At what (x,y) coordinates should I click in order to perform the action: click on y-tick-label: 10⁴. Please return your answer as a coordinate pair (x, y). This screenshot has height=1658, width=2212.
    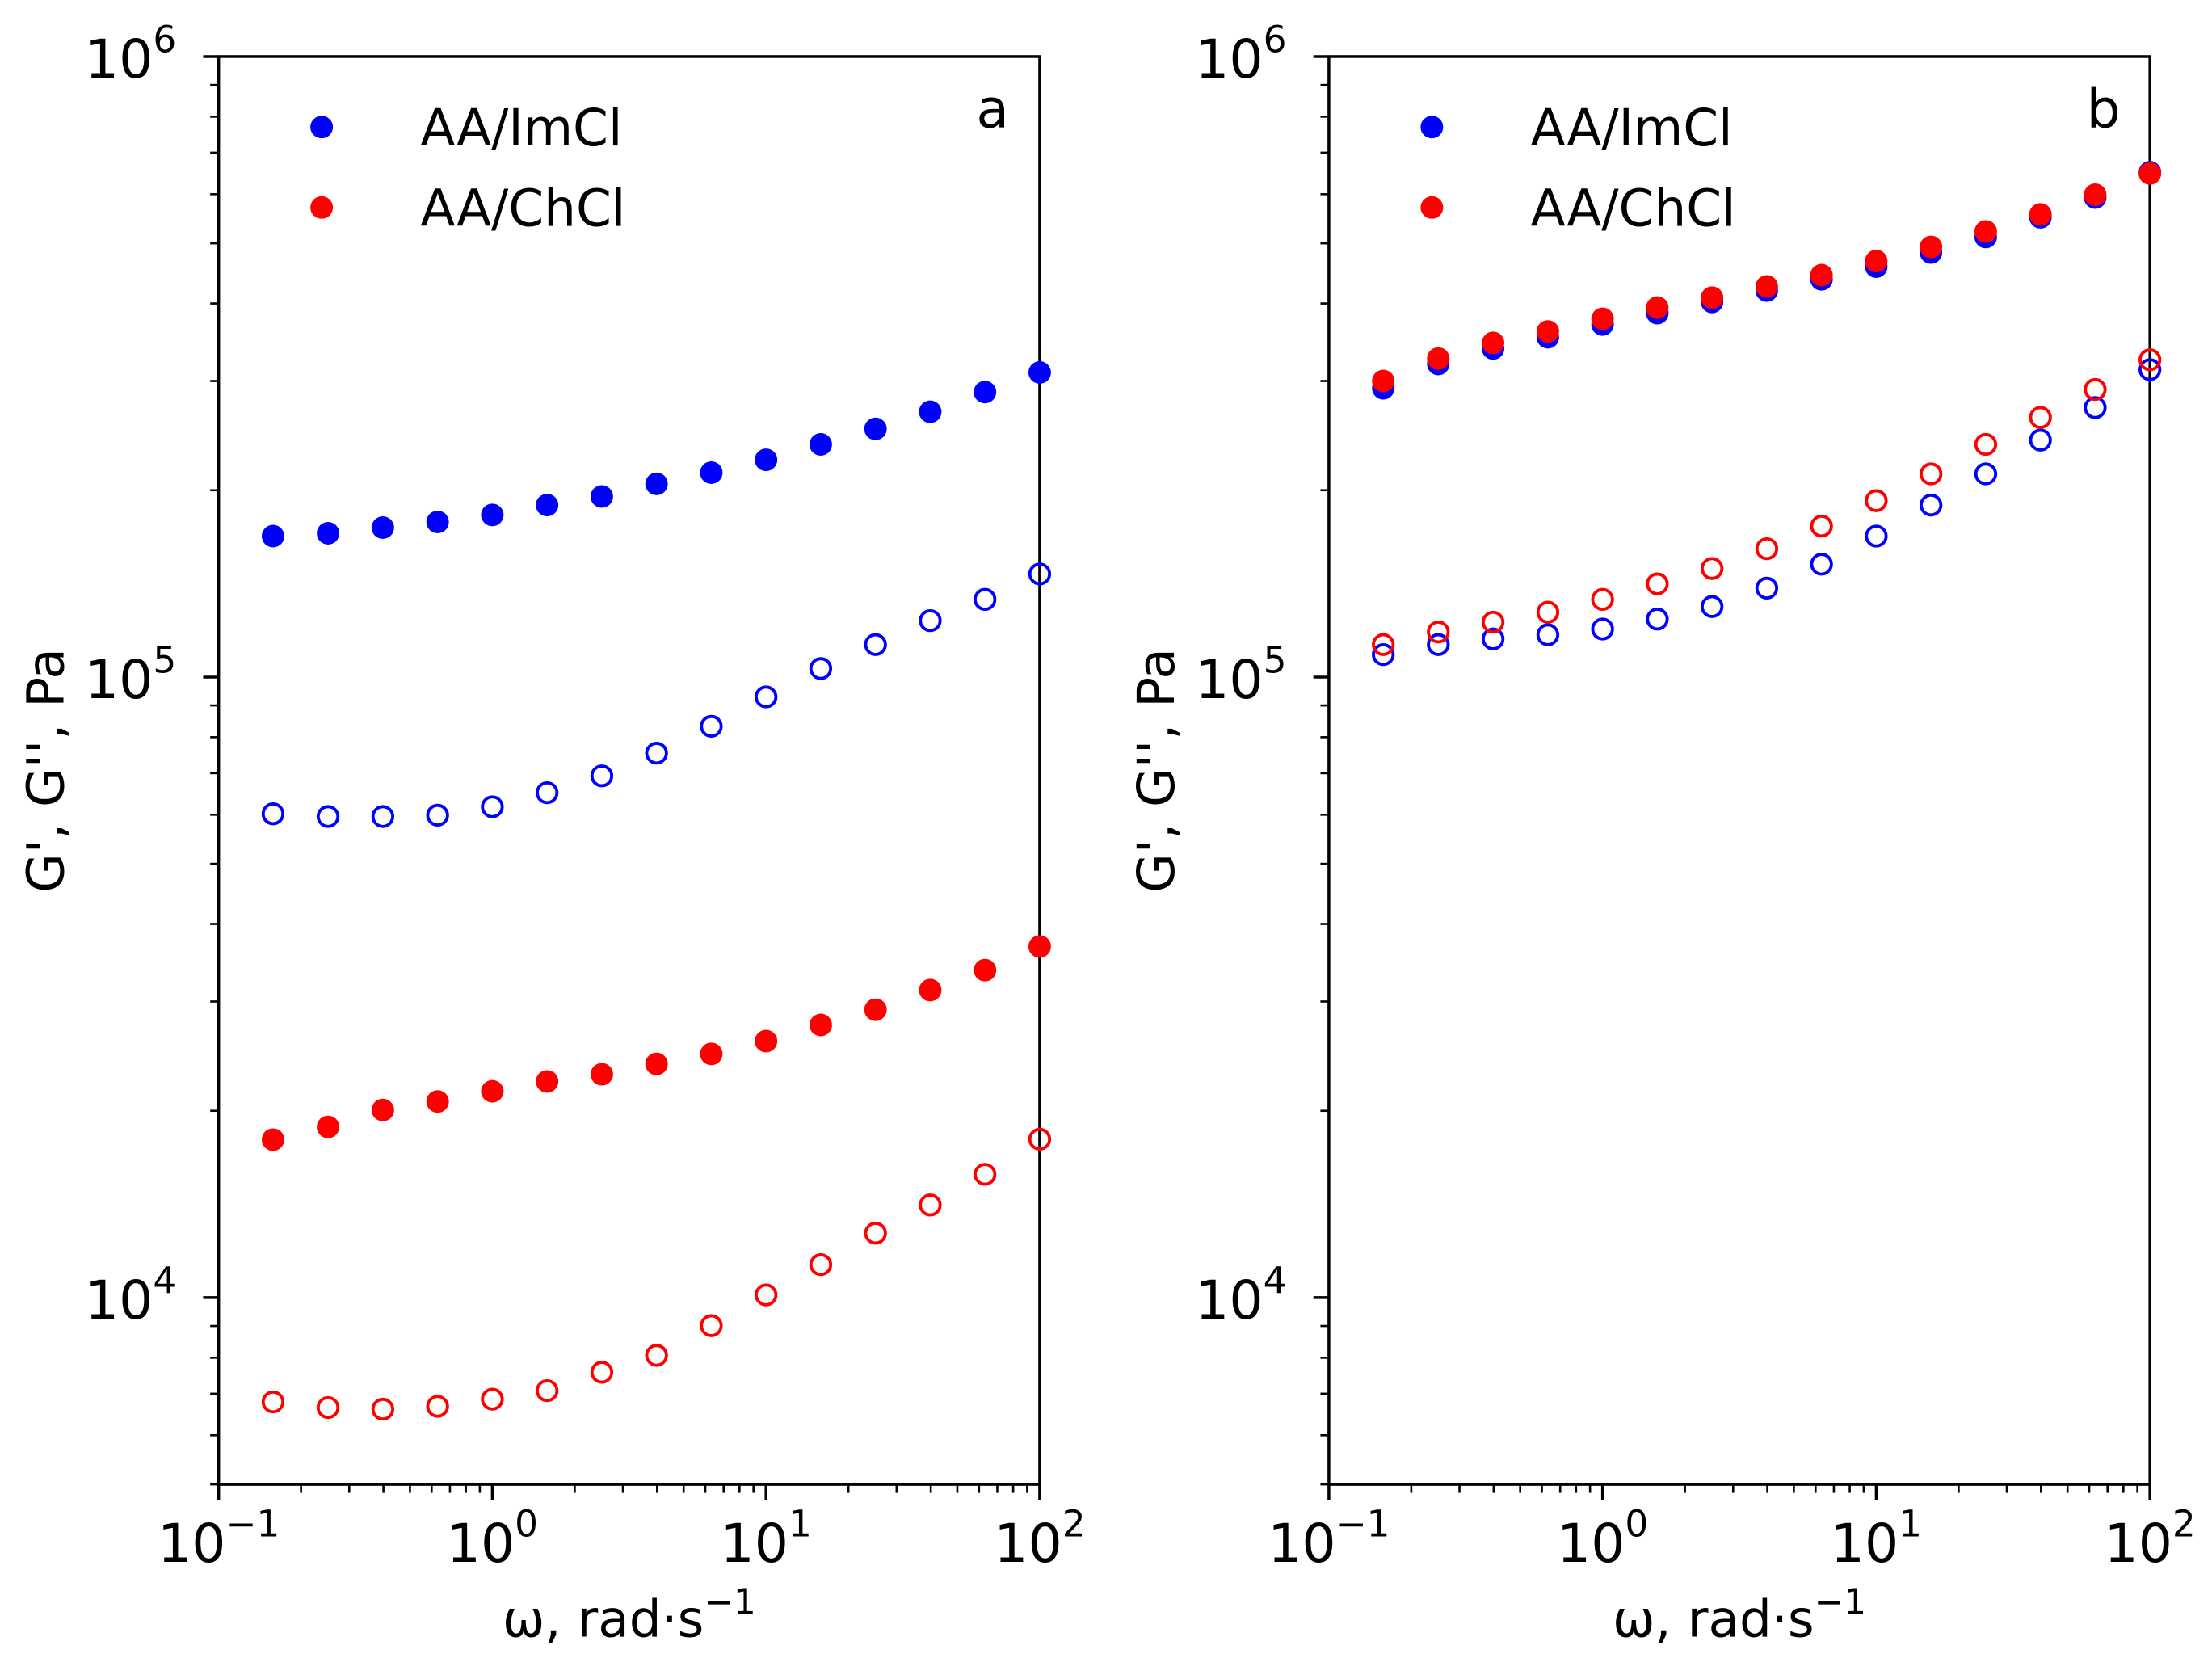
    Looking at the image, I should click on (130, 1296).